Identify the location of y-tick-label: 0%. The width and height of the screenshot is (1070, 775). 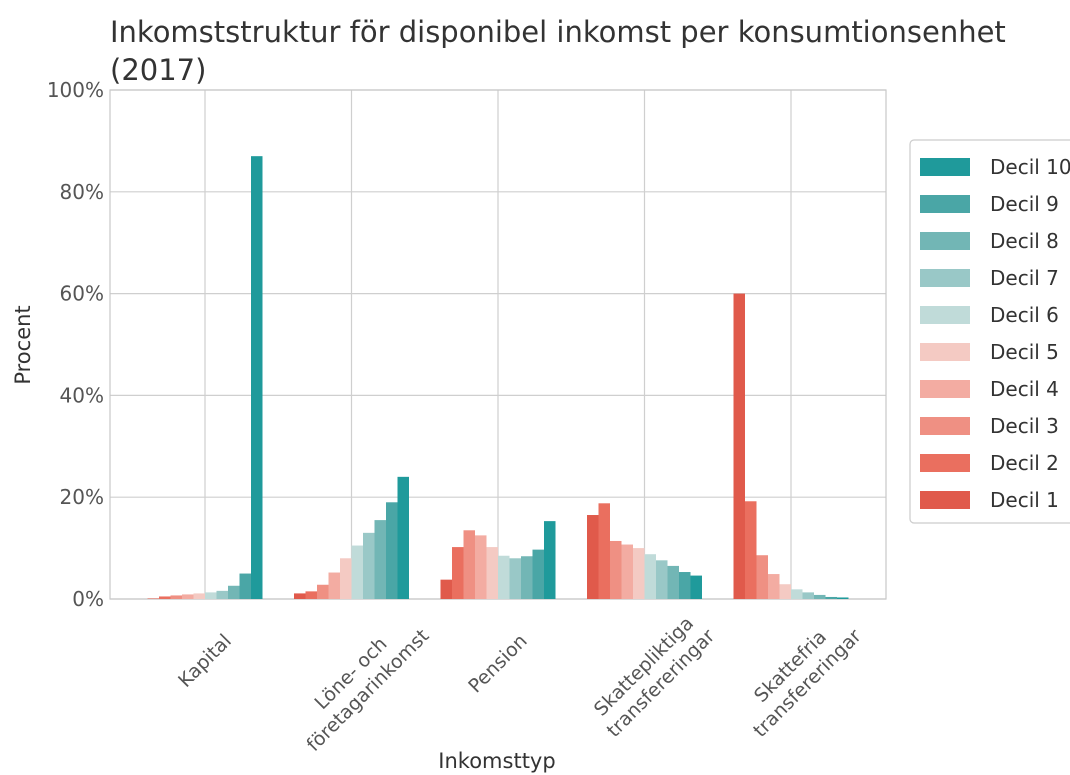
(88, 599).